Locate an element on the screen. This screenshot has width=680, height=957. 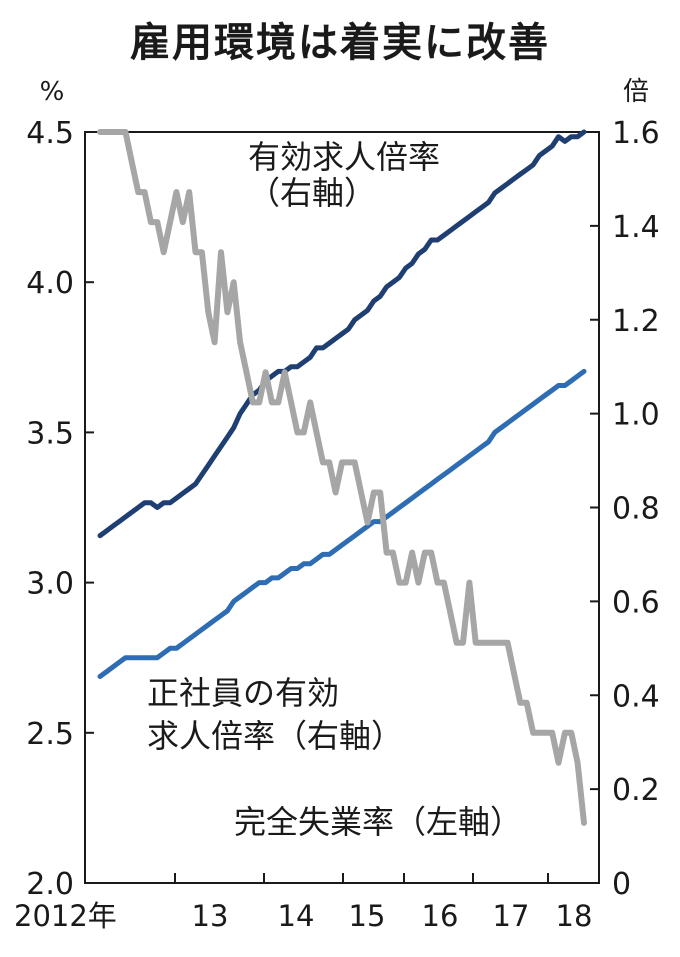
right-axis-tick-label: 0.6 is located at coordinates (636, 602).